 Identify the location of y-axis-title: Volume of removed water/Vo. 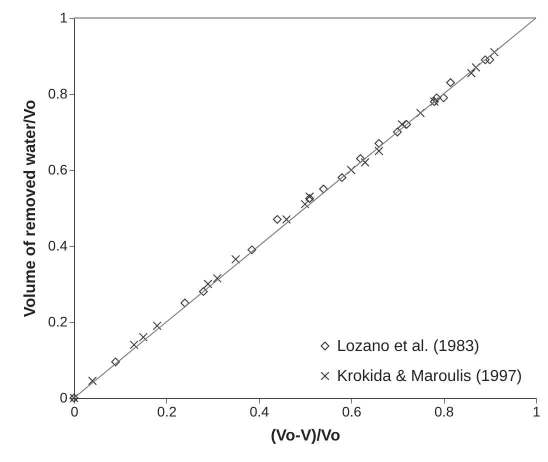
(31, 209).